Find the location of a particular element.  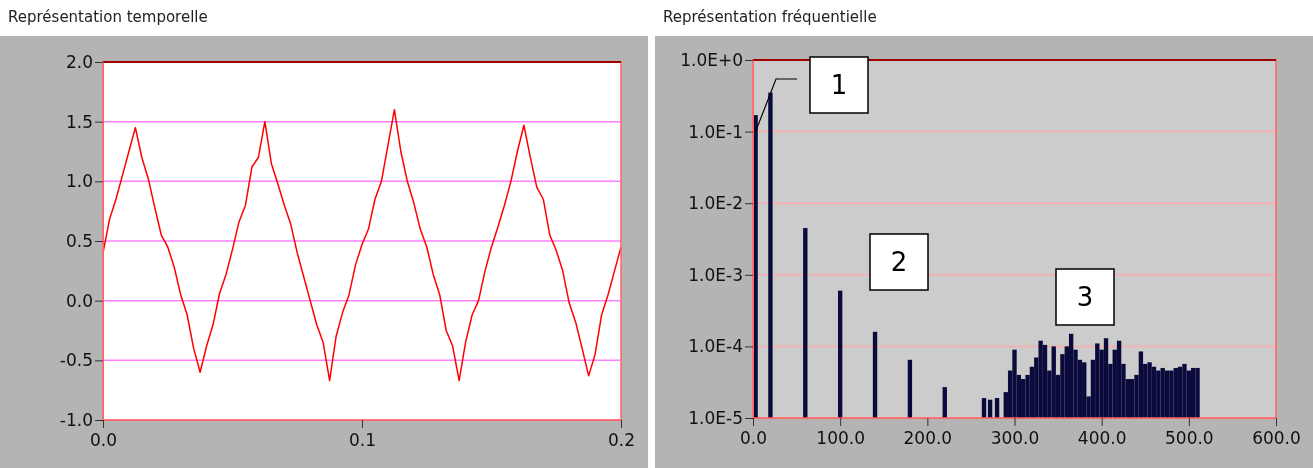

x-tick-label: 300.0 is located at coordinates (1015, 438).